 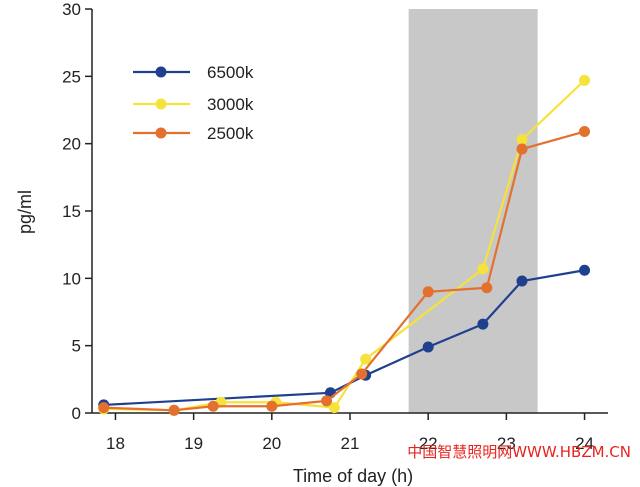 I want to click on y-tick-label: 20, so click(x=71, y=144).